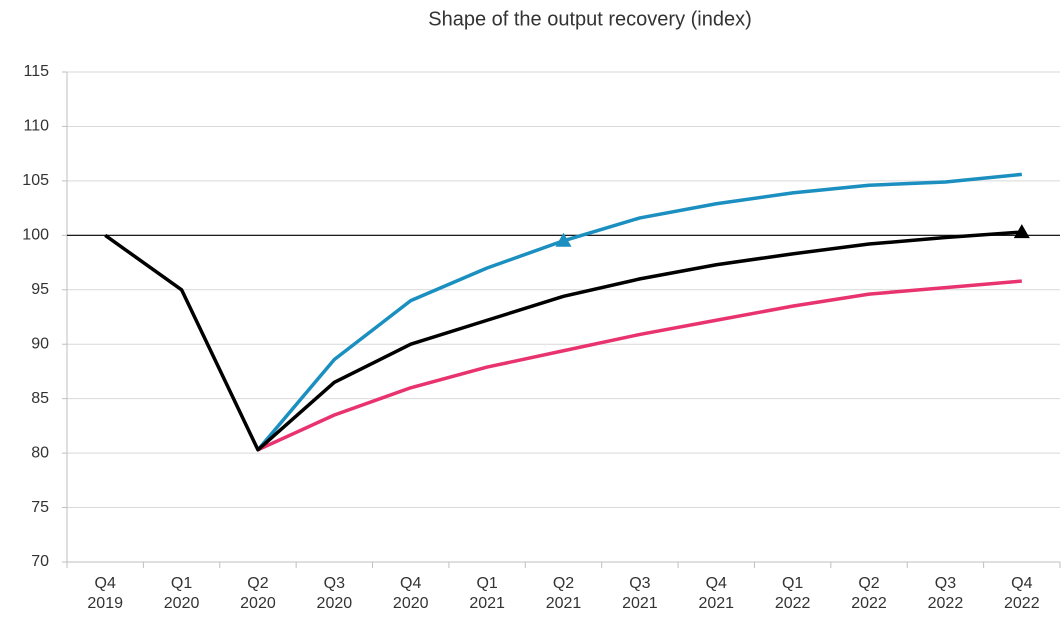  Describe the element at coordinates (640, 593) in the screenshot. I see `x-tick-label: Q3 2021` at that location.